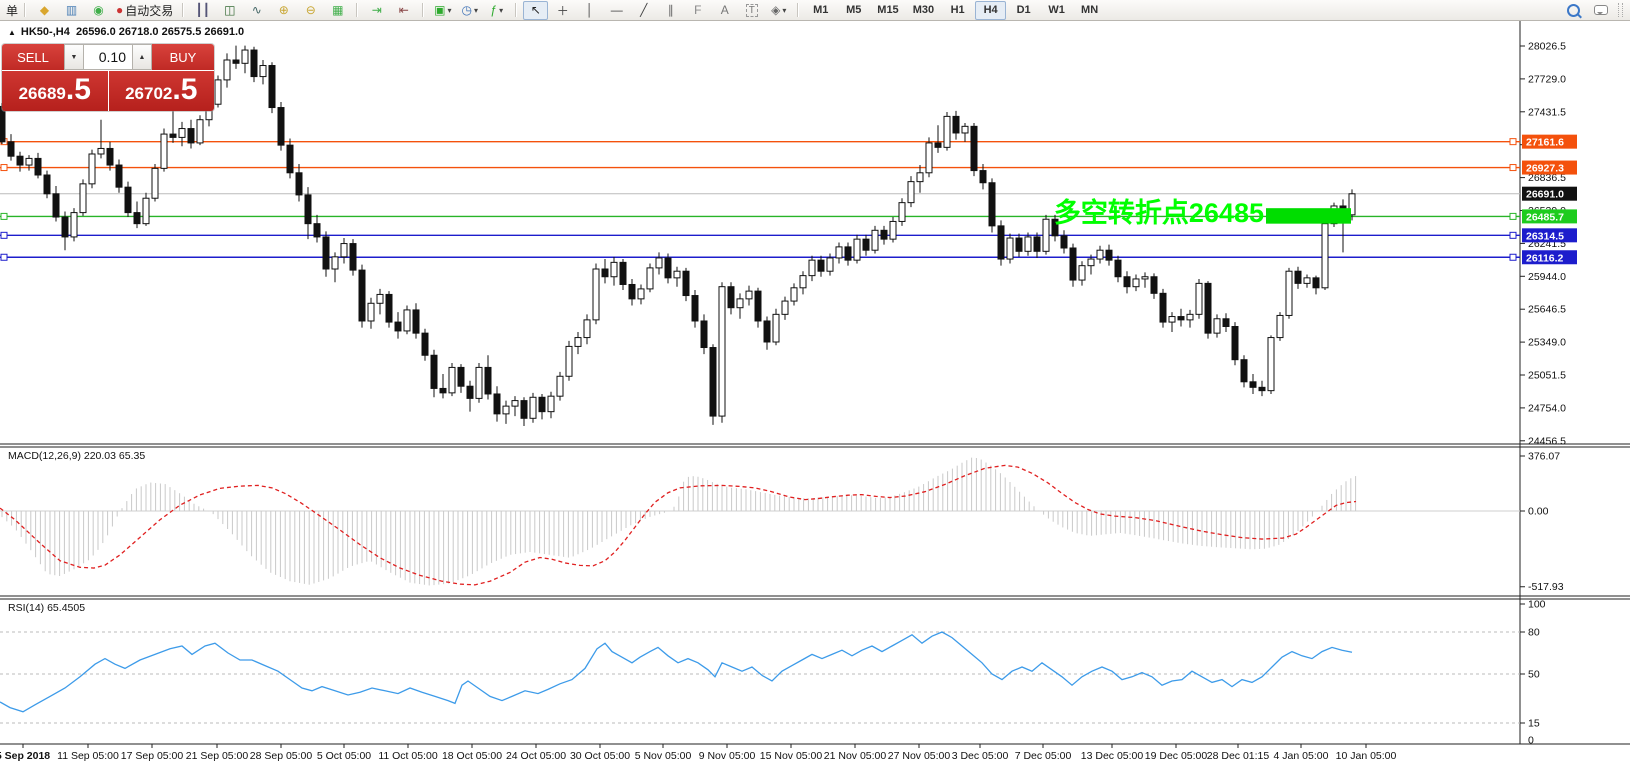 The image size is (1630, 766). What do you see at coordinates (980, 756) in the screenshot?
I see `svg-text: 3 Dec 05:00` at bounding box center [980, 756].